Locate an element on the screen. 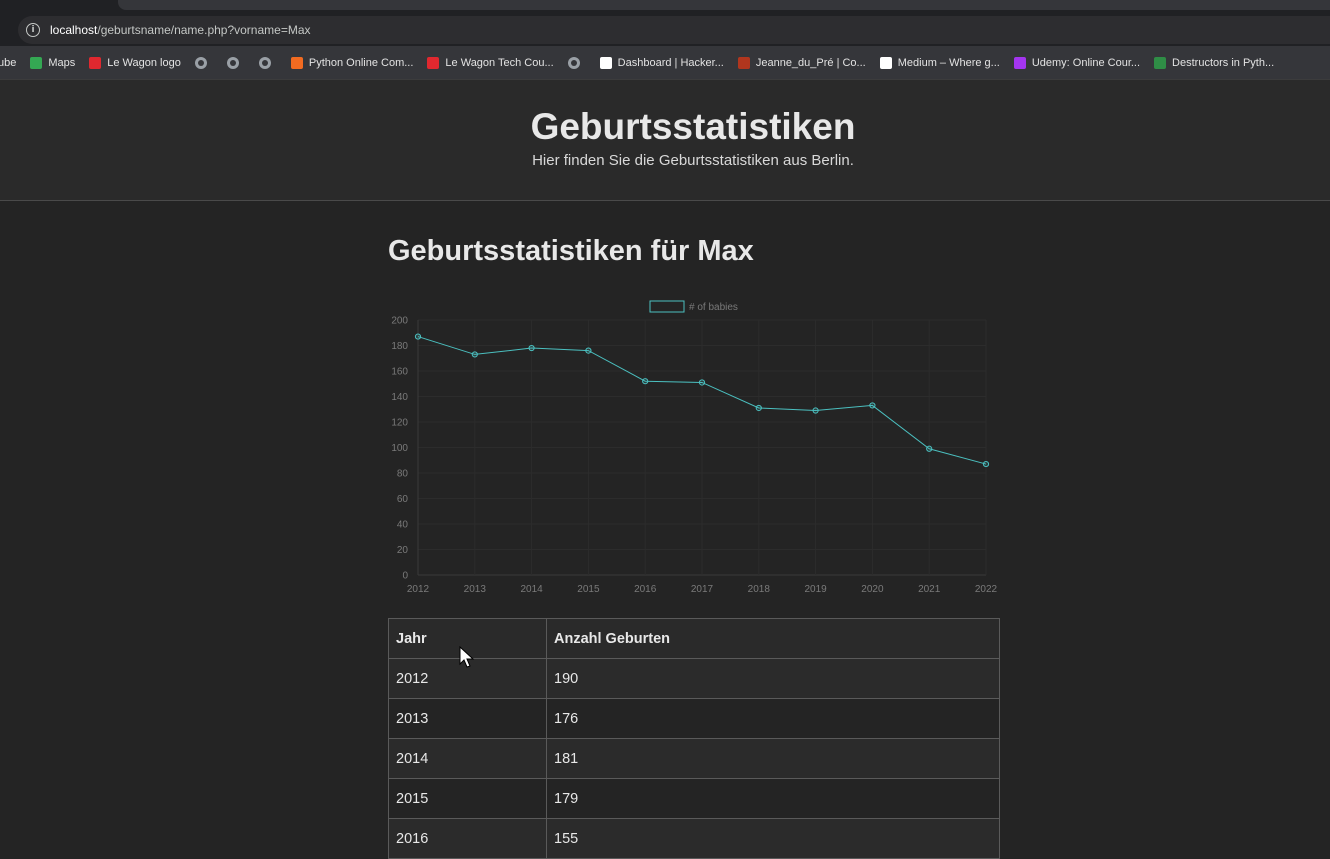 The width and height of the screenshot is (1330, 859). x-tick-label: 2021 is located at coordinates (929, 589).